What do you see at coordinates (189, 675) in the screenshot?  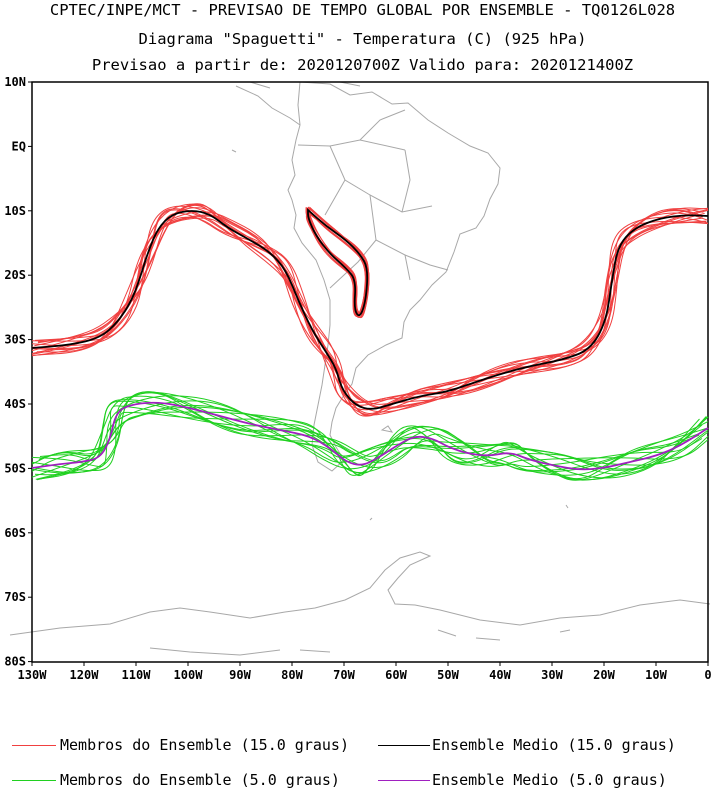 I see `lon-label: 100W` at bounding box center [189, 675].